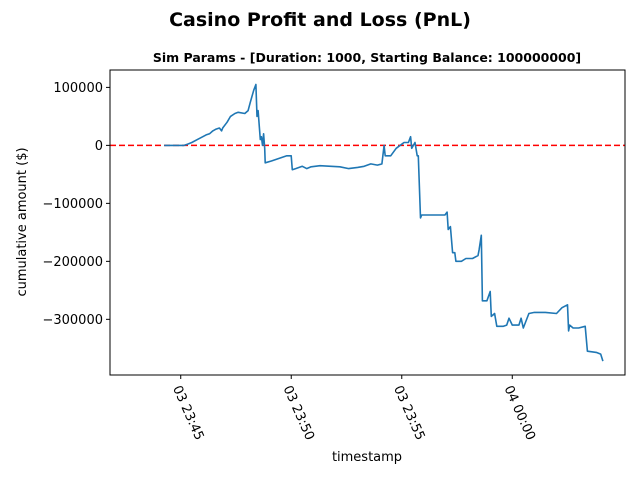 The height and width of the screenshot is (480, 640). What do you see at coordinates (99, 146) in the screenshot?
I see `y-tick-label: 0` at bounding box center [99, 146].